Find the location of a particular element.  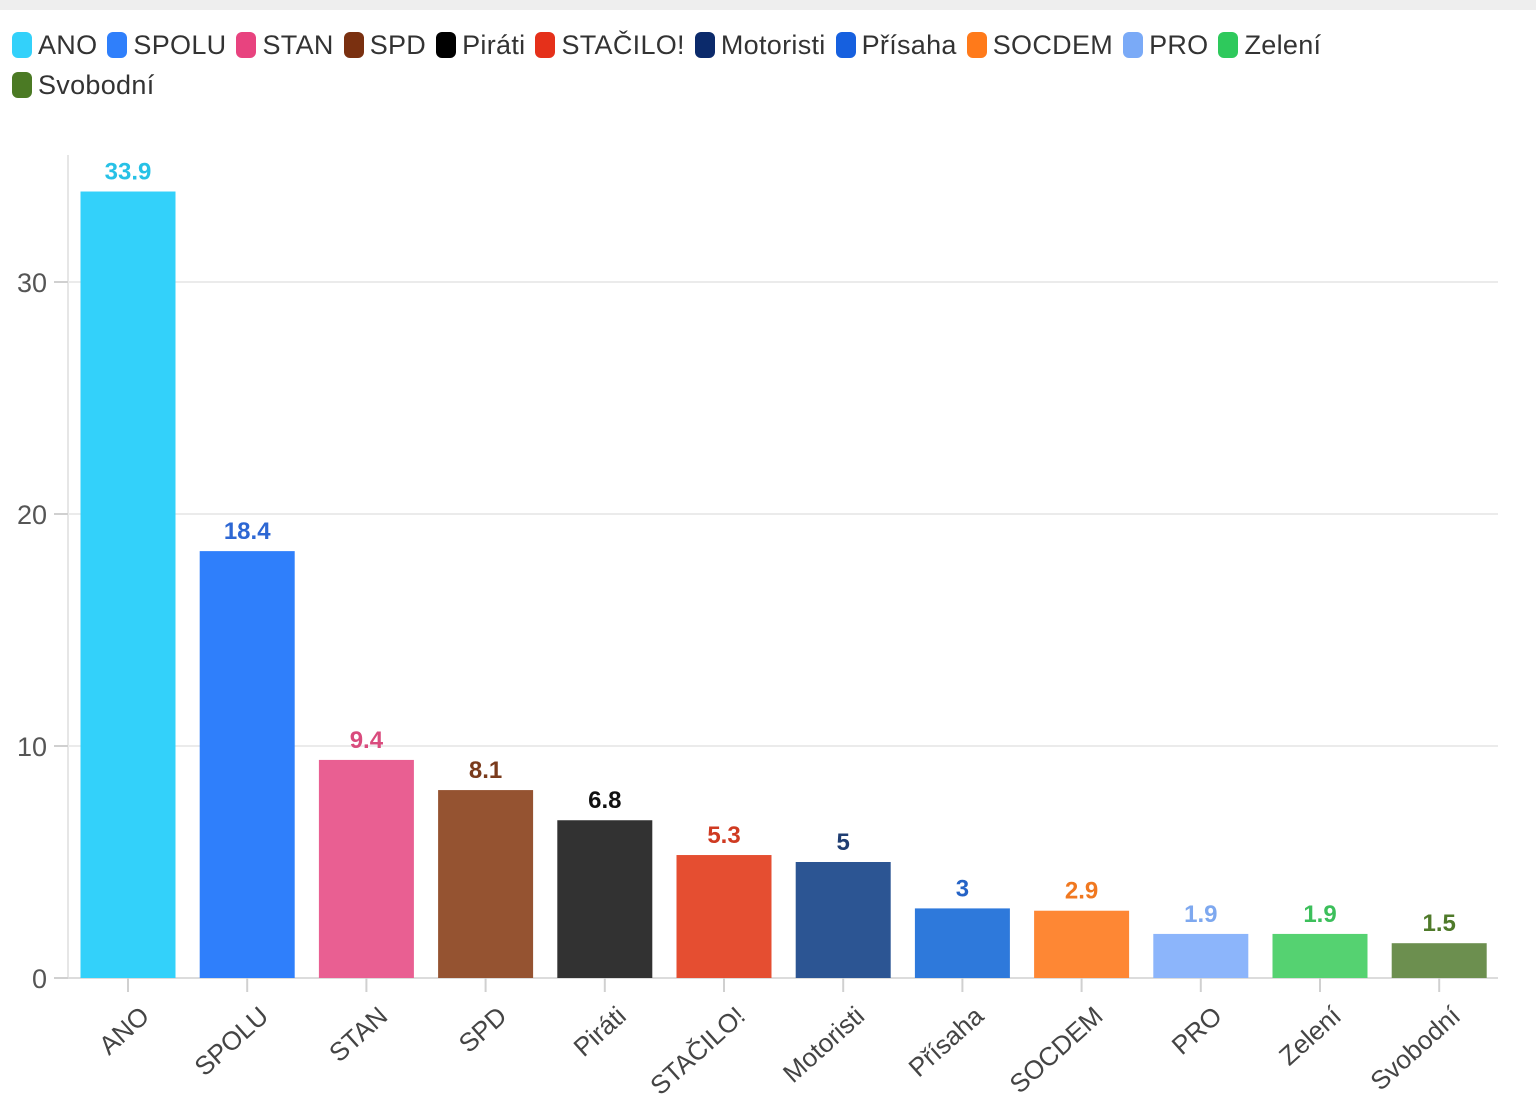

legend-label: Přísaha is located at coordinates (909, 44).